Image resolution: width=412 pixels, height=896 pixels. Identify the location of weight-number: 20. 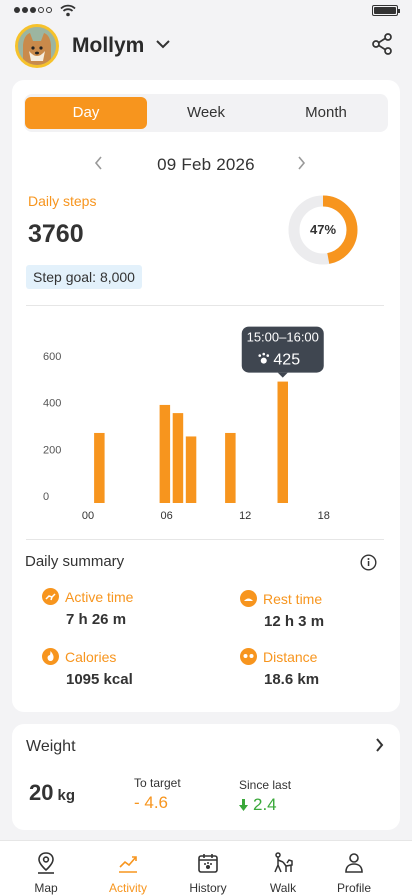
(41, 792).